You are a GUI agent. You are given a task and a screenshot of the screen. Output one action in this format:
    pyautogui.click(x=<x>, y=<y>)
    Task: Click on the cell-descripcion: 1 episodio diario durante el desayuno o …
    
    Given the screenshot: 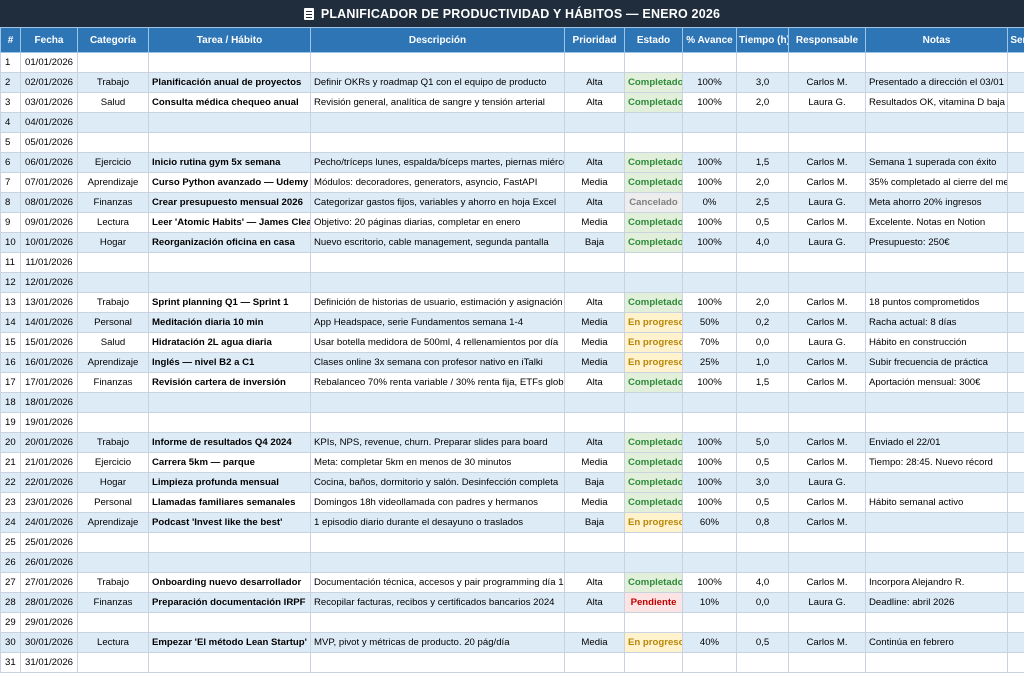 What is the action you would take?
    pyautogui.click(x=438, y=523)
    